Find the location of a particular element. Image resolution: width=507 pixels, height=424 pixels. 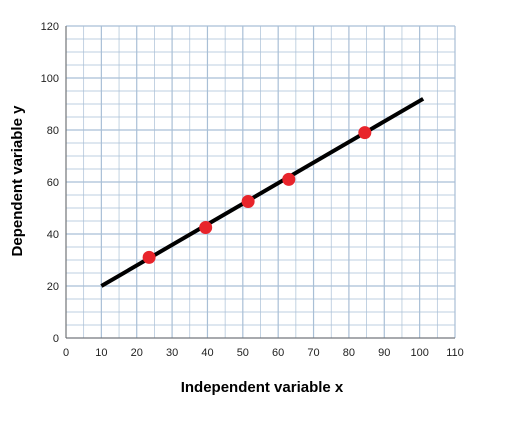

x-tick-label: 110 is located at coordinates (455, 353).